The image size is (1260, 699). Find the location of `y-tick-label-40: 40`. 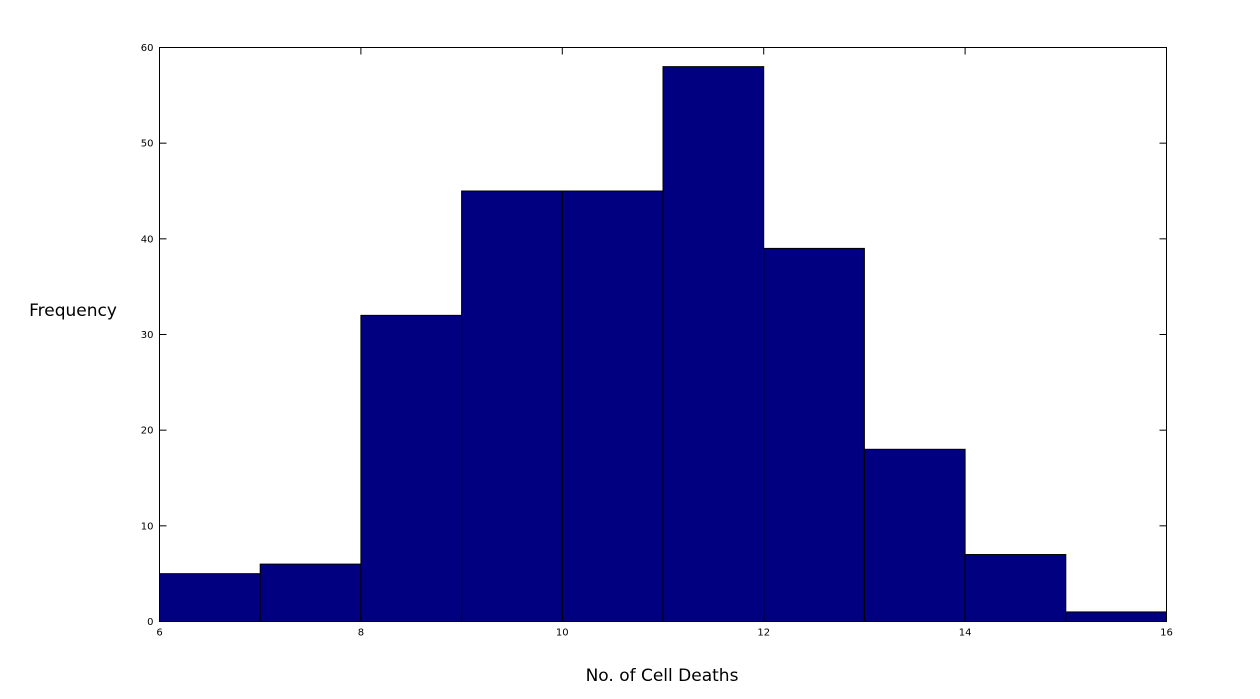

y-tick-label-40: 40 is located at coordinates (147, 239).